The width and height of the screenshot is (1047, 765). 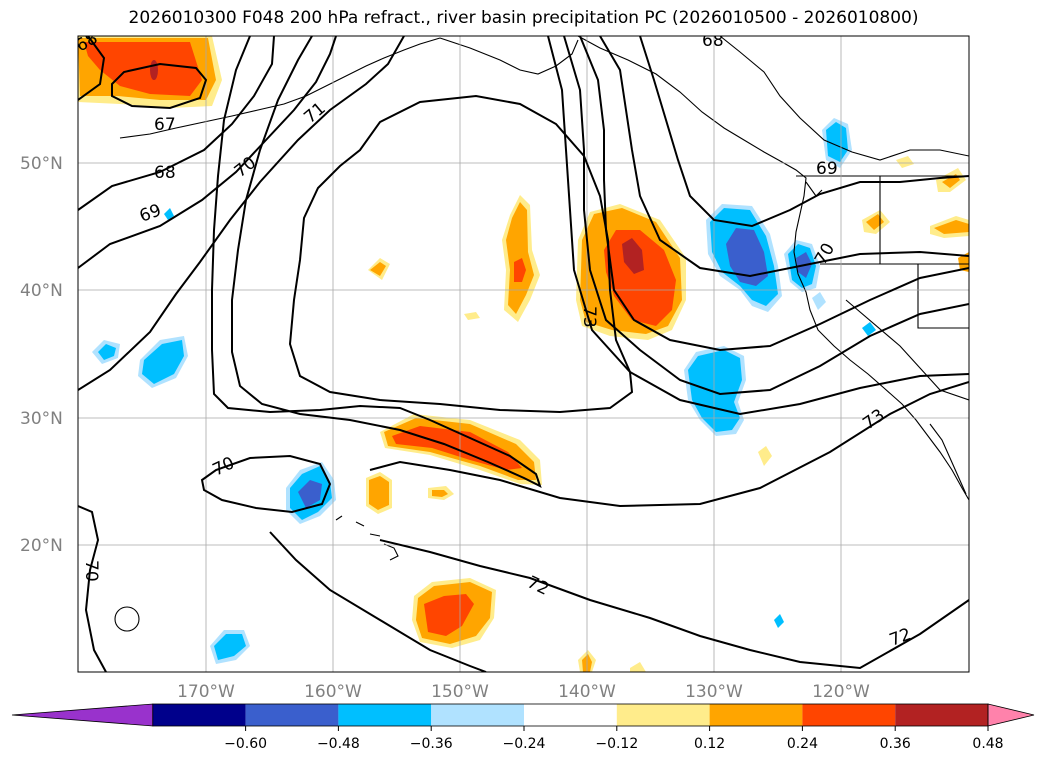 What do you see at coordinates (523, 692) in the screenshot?
I see `lon-axis: 170°W 160°W 150°W 140°W 130°W 120°W` at bounding box center [523, 692].